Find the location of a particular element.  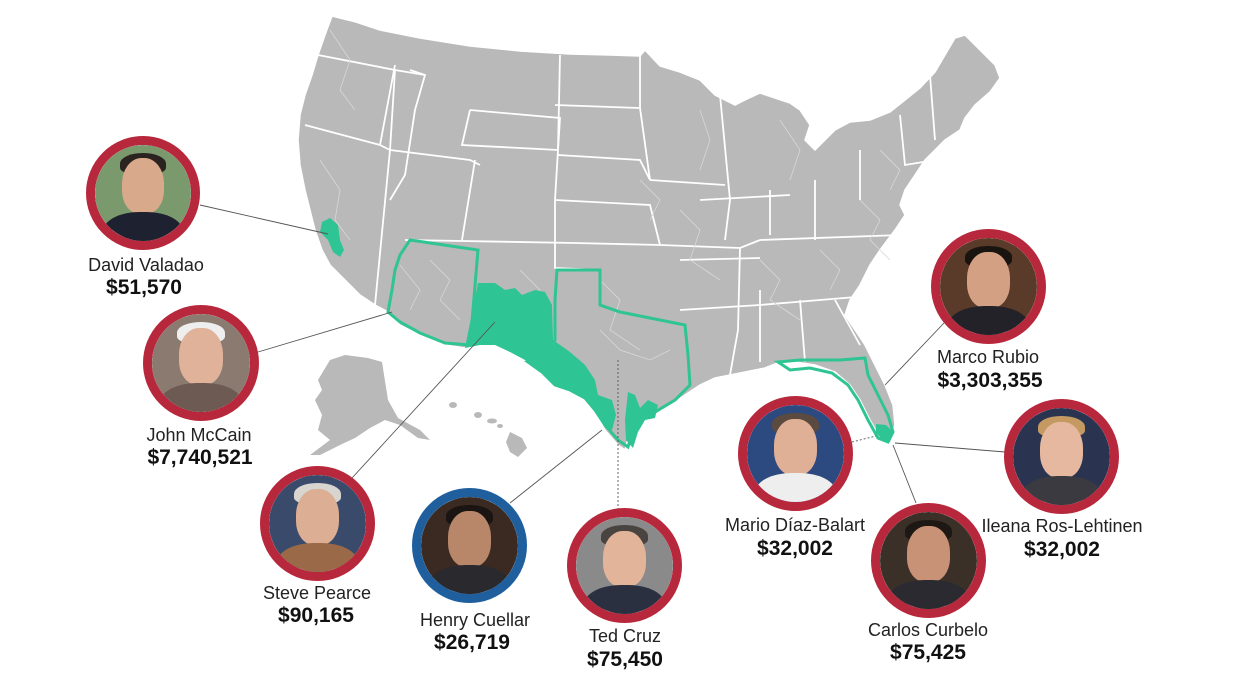

avatar-diaz-balart is located at coordinates (795, 453).